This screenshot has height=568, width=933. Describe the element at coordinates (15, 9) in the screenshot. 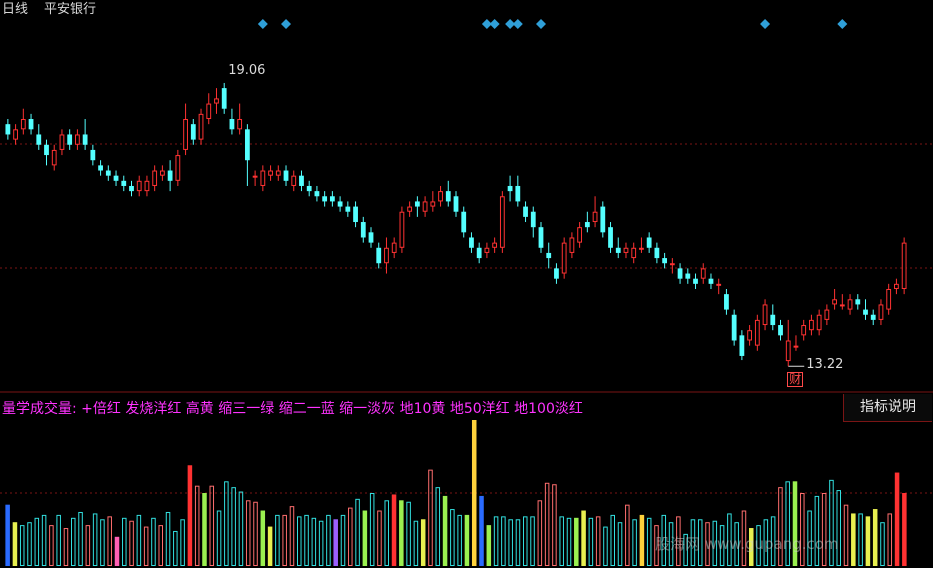

I see `period-label: 日线` at that location.